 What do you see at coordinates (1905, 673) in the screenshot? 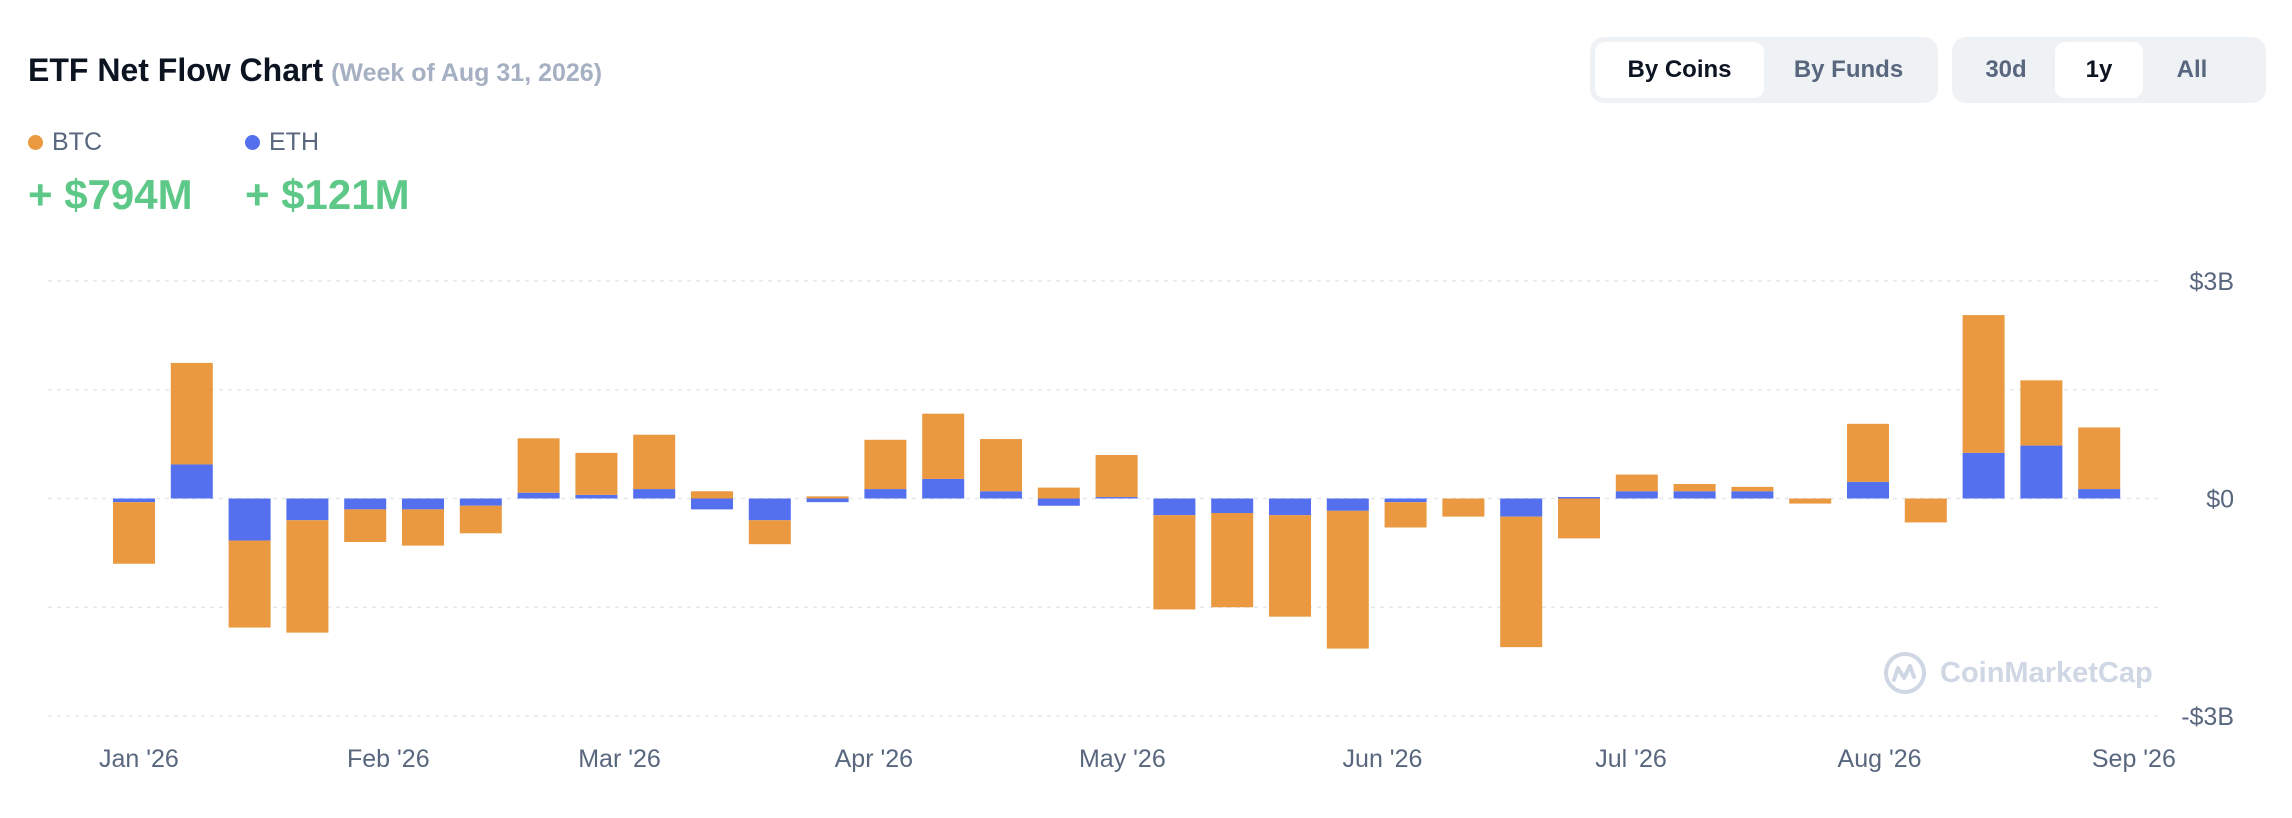
I see `coinmarketcap-logo-icon` at bounding box center [1905, 673].